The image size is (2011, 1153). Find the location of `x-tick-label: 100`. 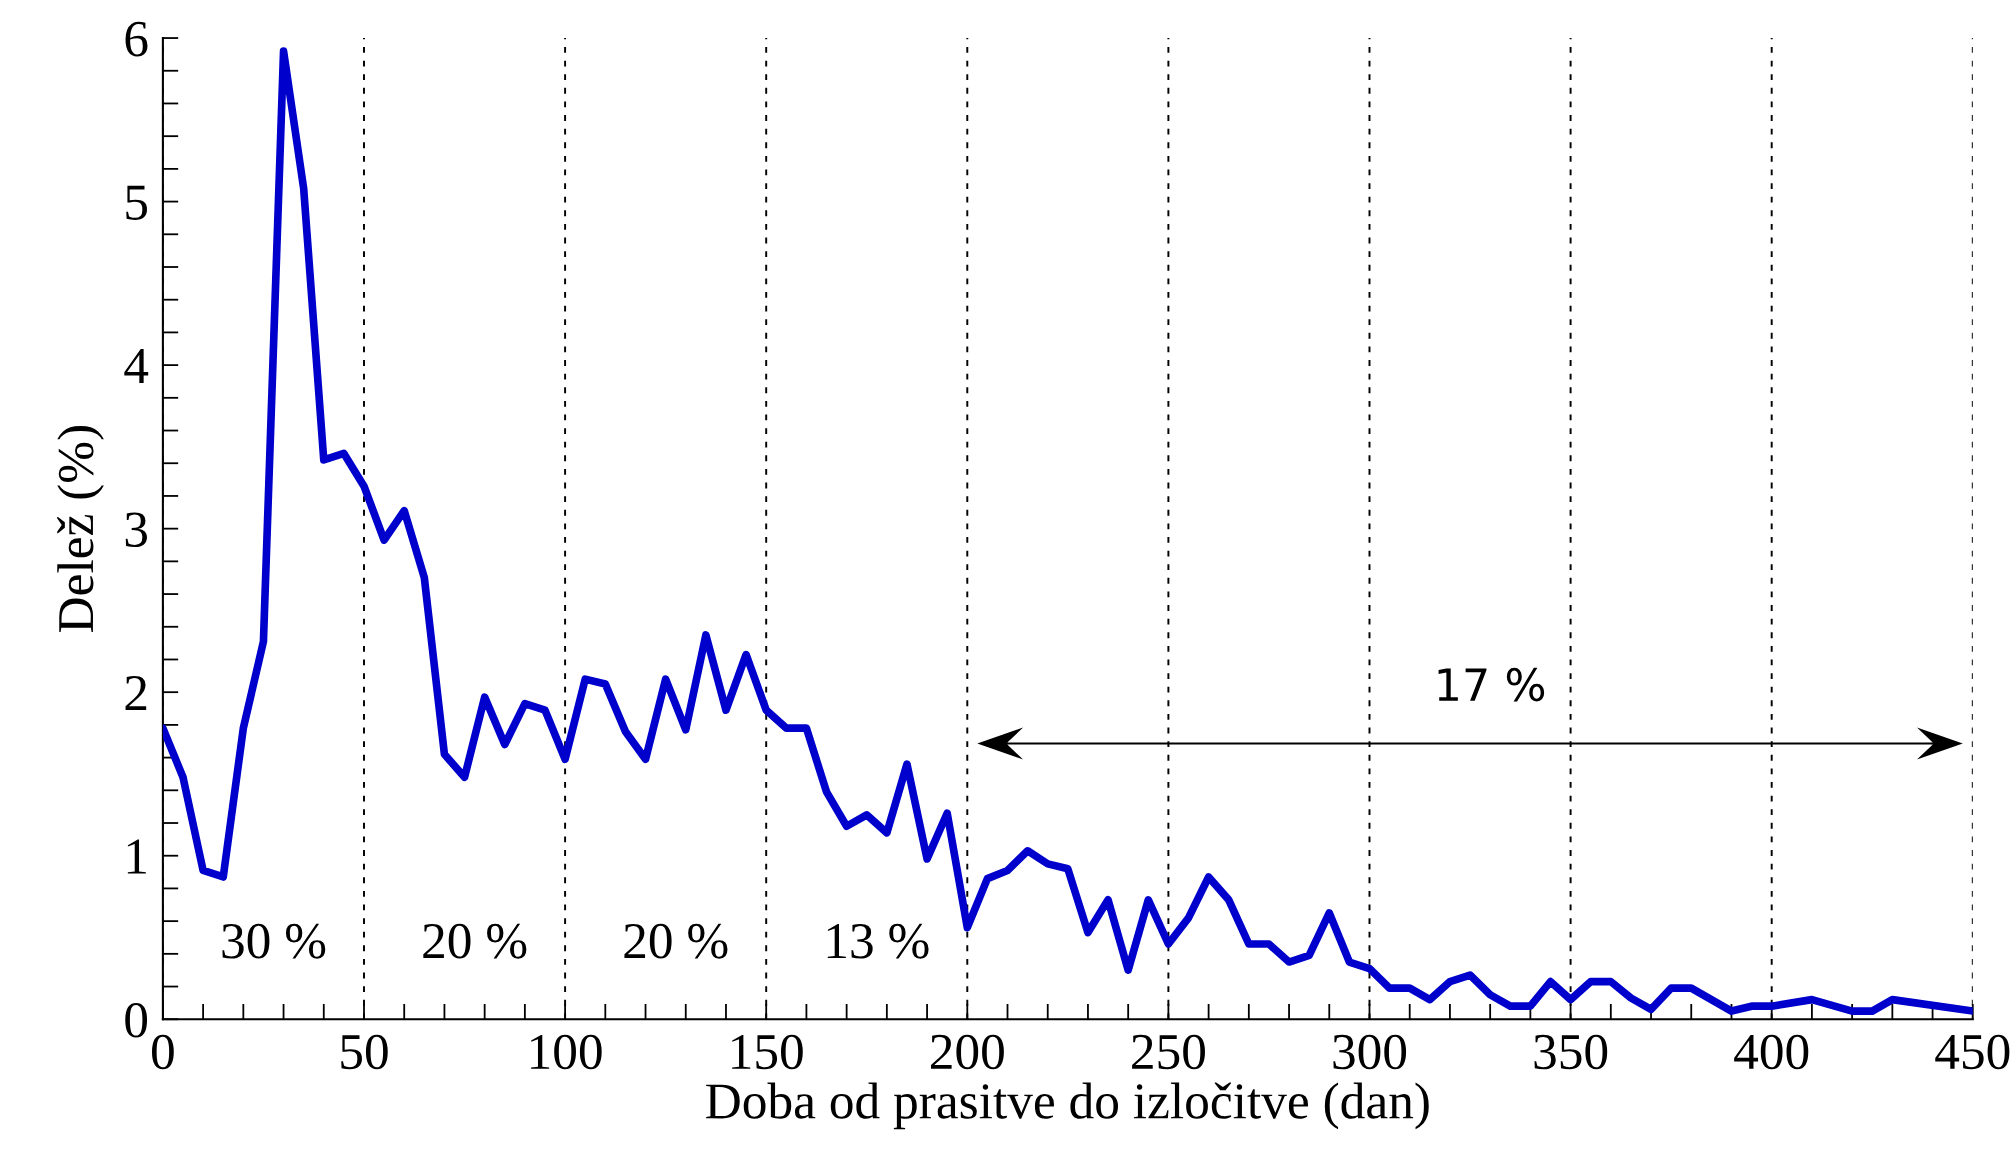

x-tick-label: 100 is located at coordinates (566, 1052).